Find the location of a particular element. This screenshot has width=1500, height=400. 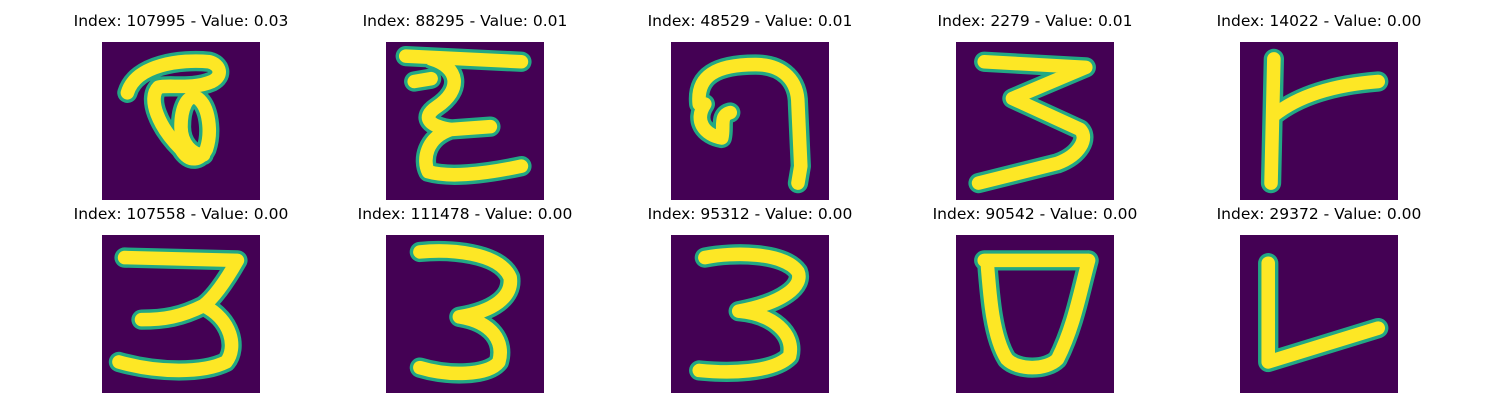

digit-tile-2: Index: 88295 - Value: 0.01 is located at coordinates (465, 104).